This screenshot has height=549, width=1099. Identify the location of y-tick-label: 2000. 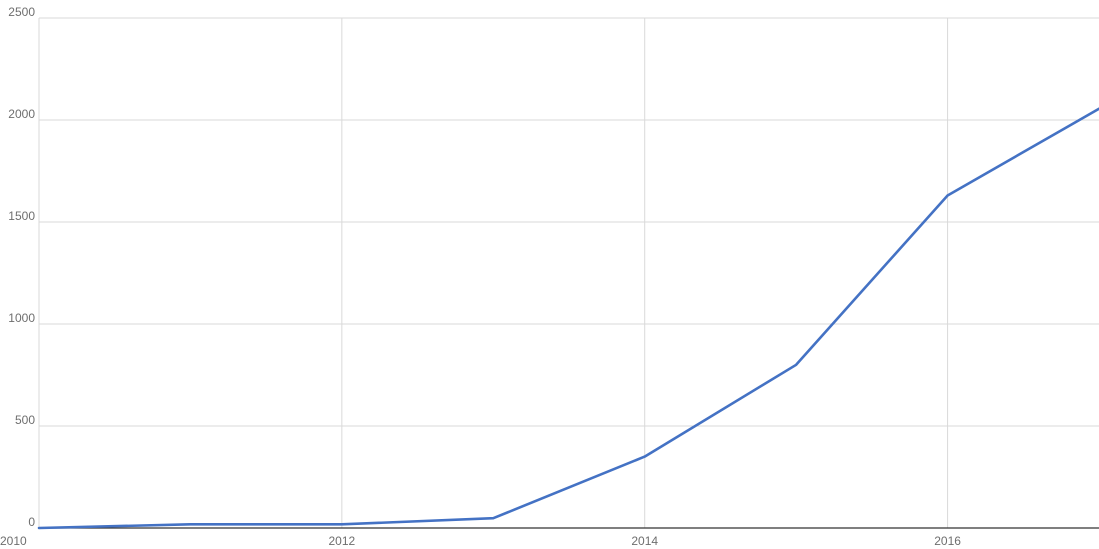
(21, 114).